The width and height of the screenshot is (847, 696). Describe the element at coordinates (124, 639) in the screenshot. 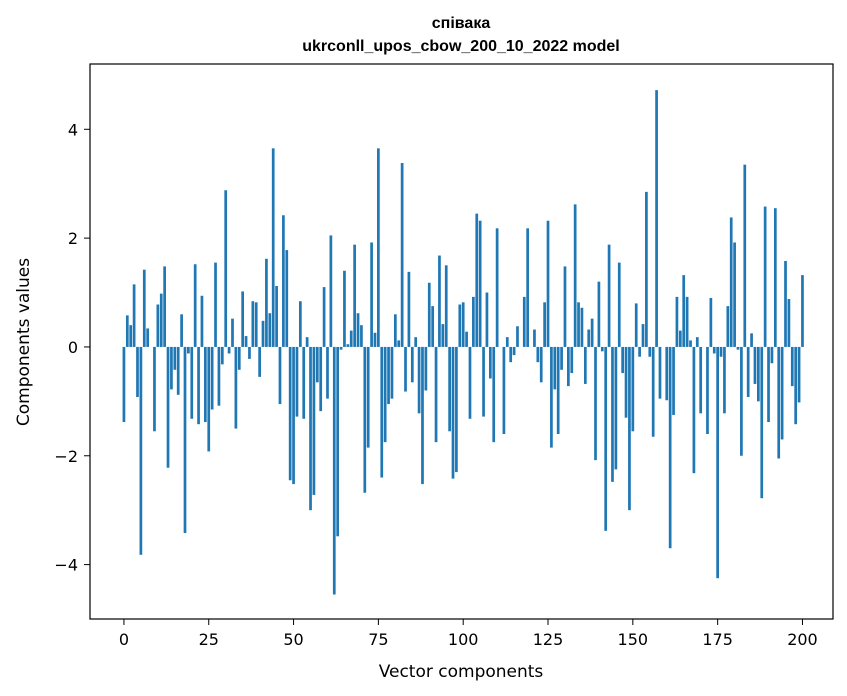

I see `x-tick-label: 0` at that location.